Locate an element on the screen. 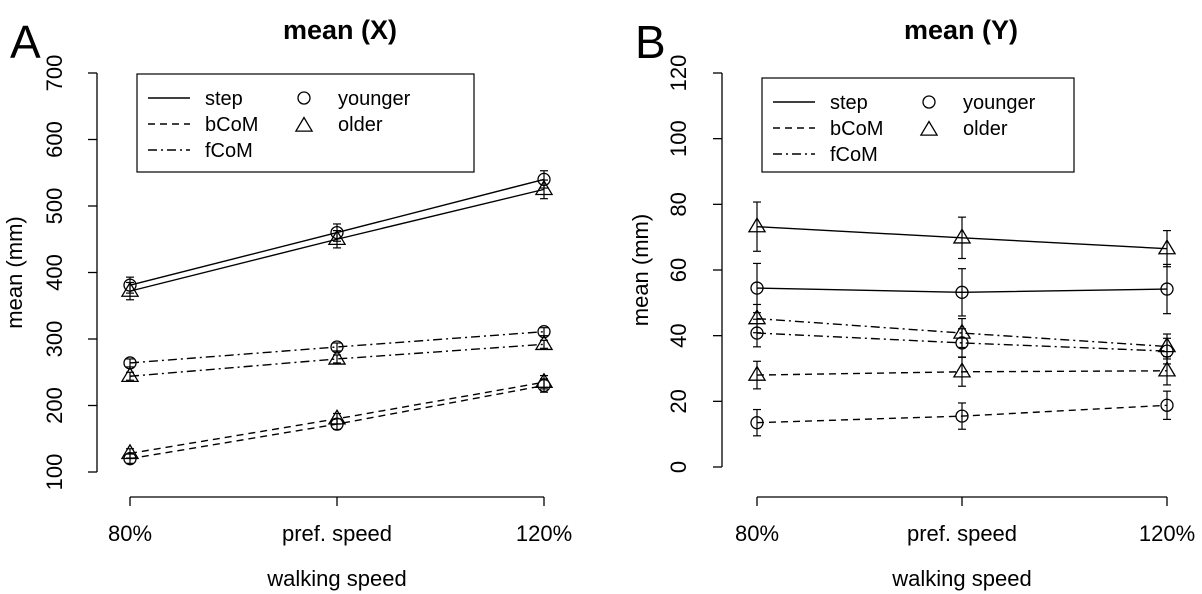 Image resolution: width=1202 pixels, height=594 pixels. y-tick-label: 700 is located at coordinates (54, 73).